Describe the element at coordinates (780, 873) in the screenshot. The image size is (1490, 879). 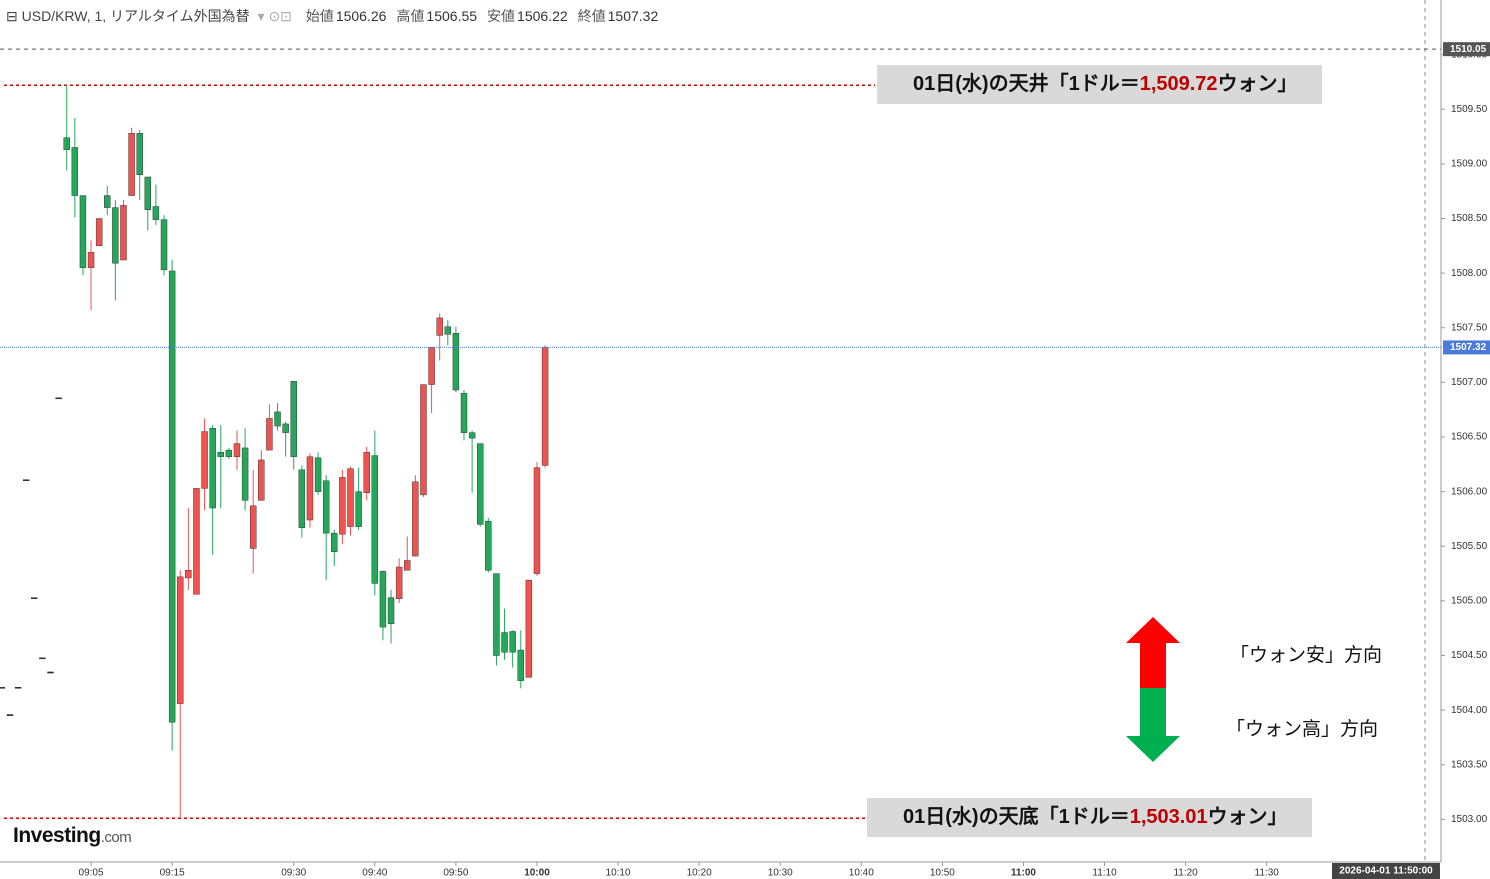
I see `x-tick-label: 10:30` at that location.